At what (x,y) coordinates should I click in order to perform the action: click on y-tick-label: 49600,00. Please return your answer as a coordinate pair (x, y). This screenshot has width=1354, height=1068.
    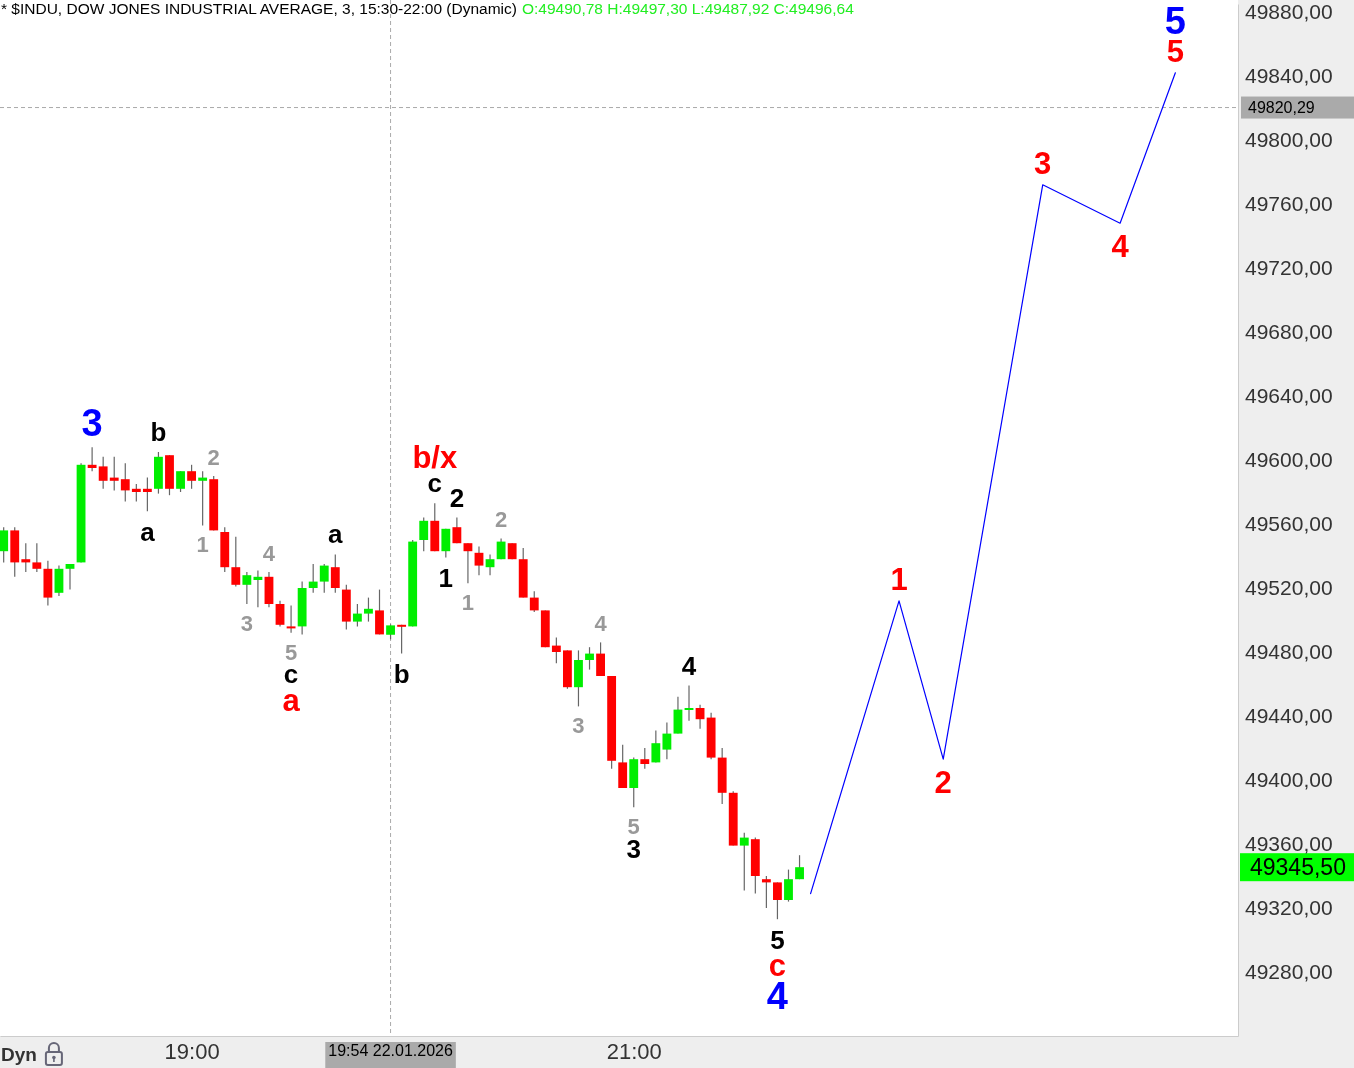
    Looking at the image, I should click on (1289, 460).